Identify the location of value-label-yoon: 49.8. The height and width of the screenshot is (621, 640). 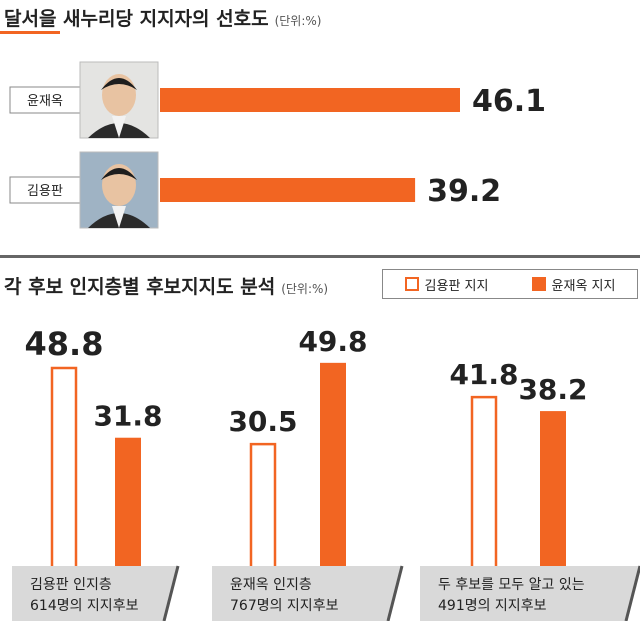
(332, 341).